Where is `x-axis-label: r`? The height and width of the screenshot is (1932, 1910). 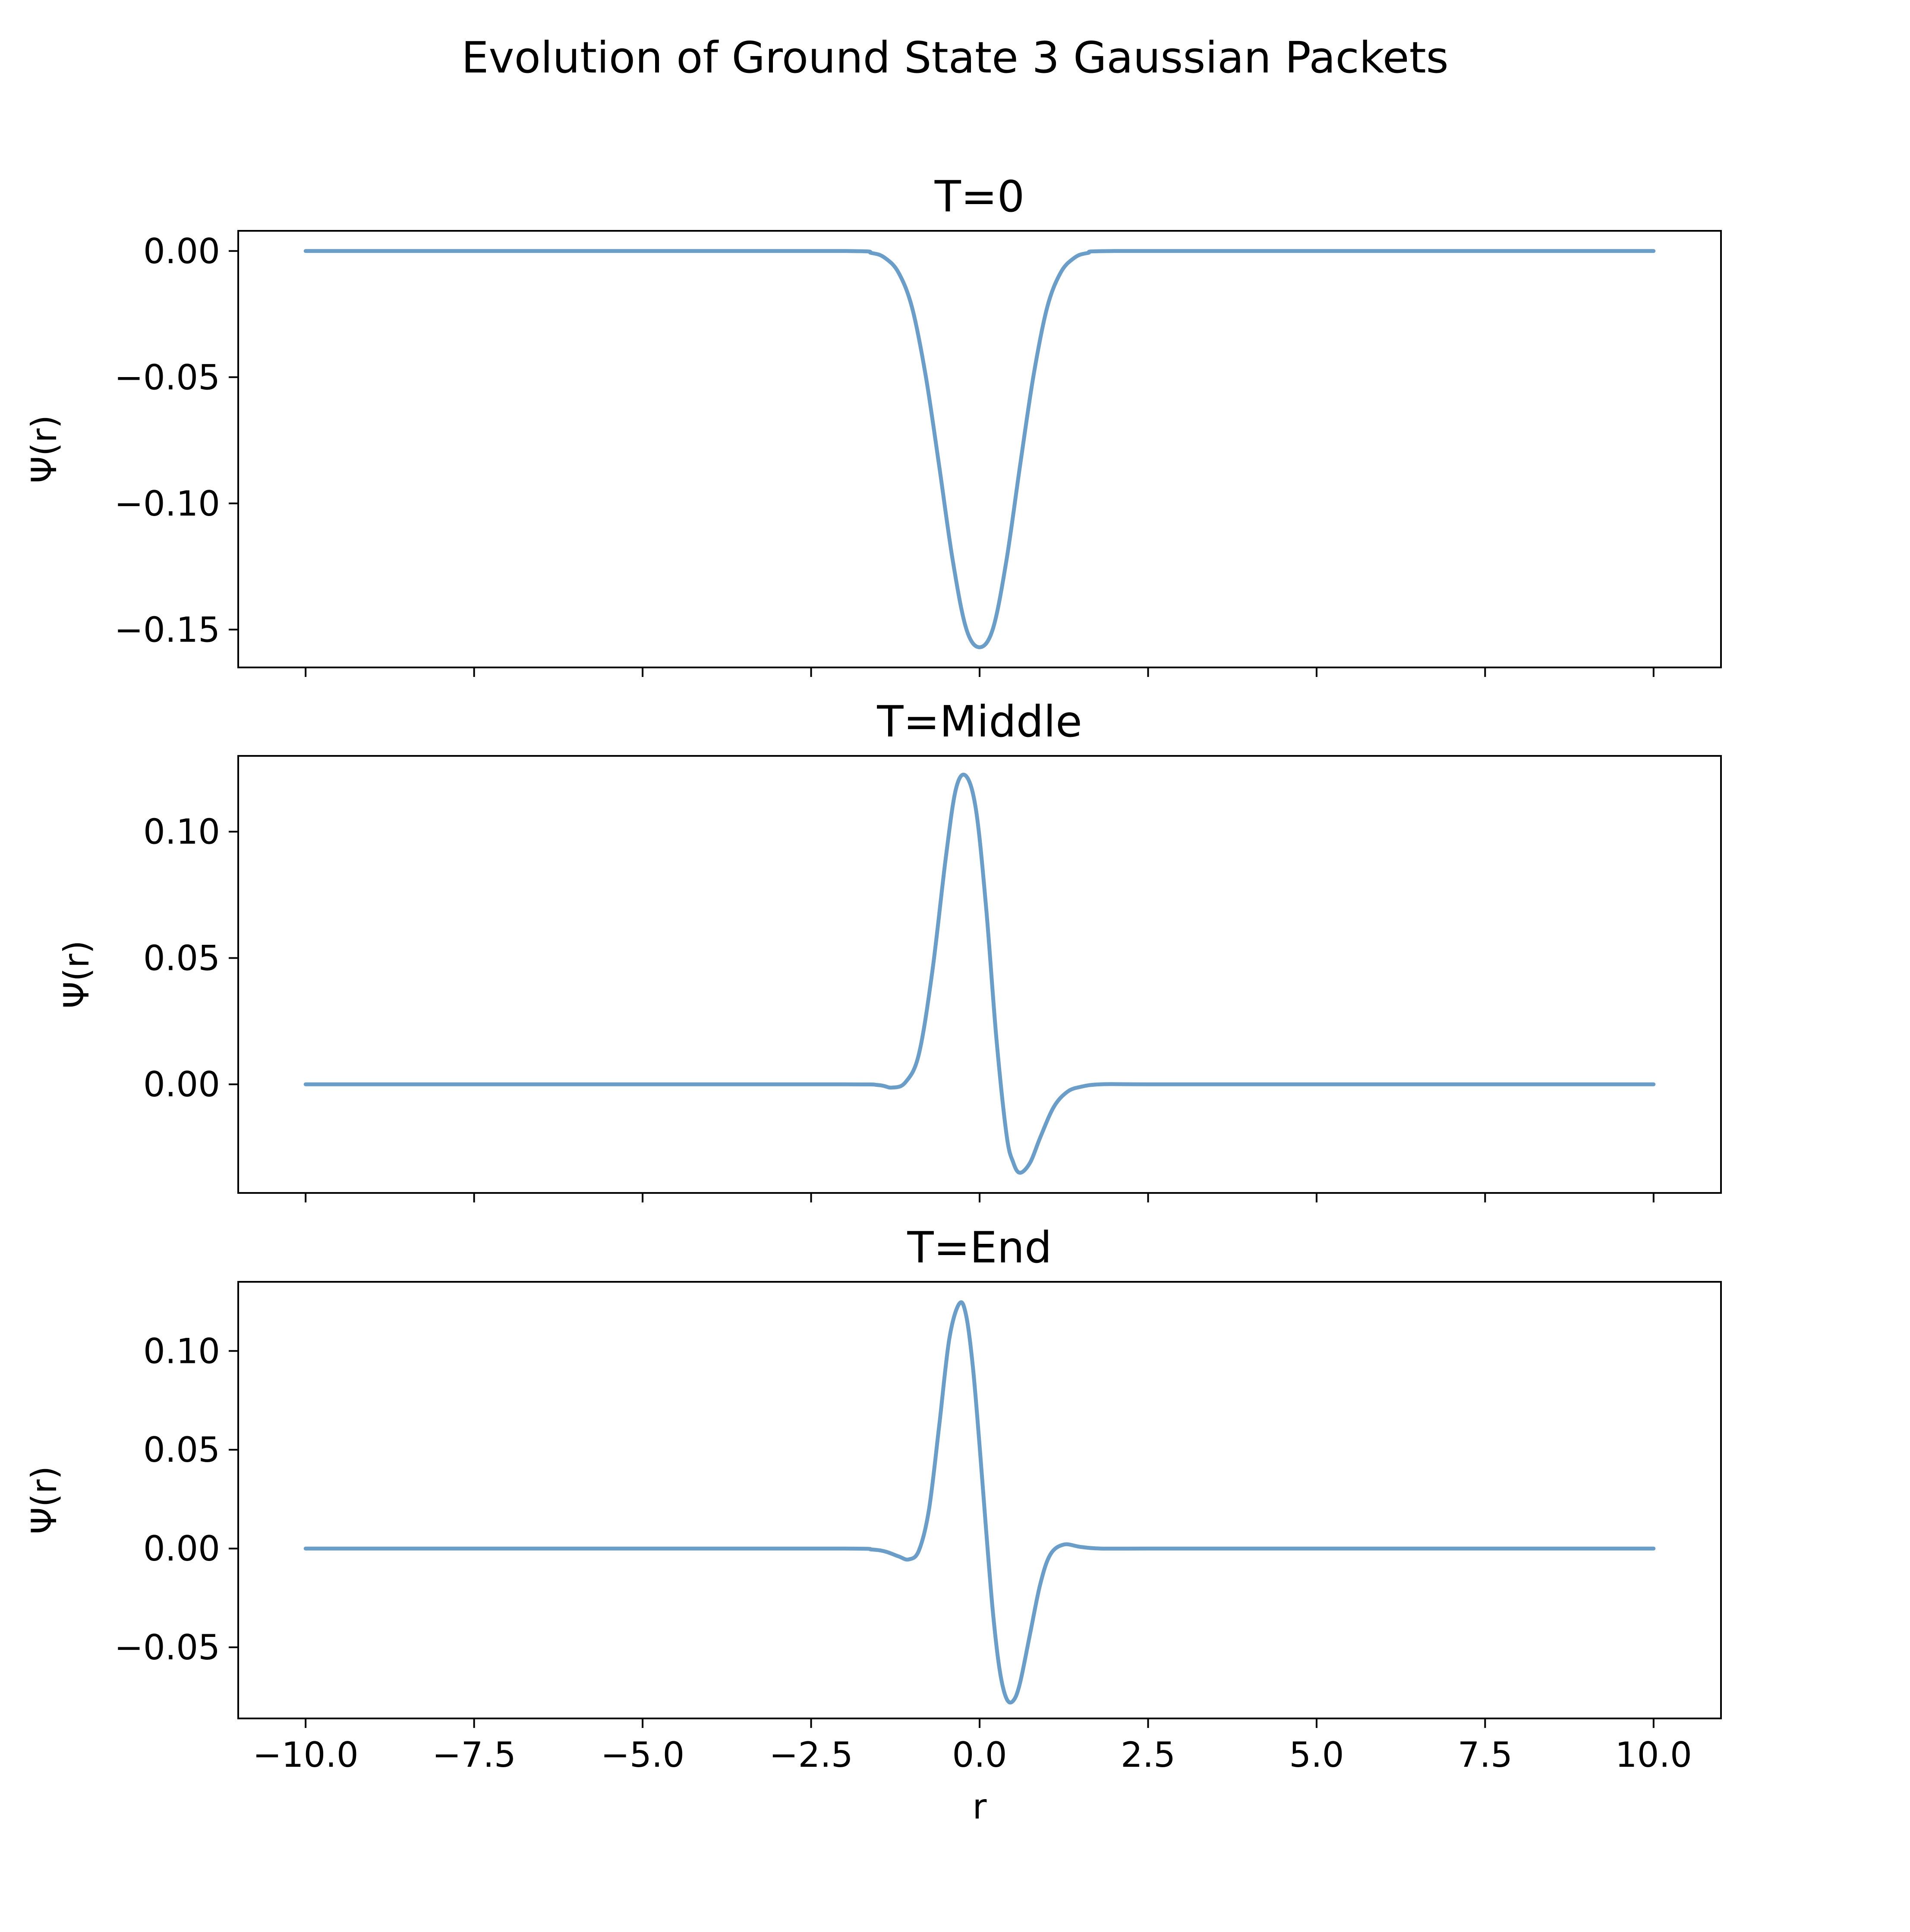 x-axis-label: r is located at coordinates (980, 1807).